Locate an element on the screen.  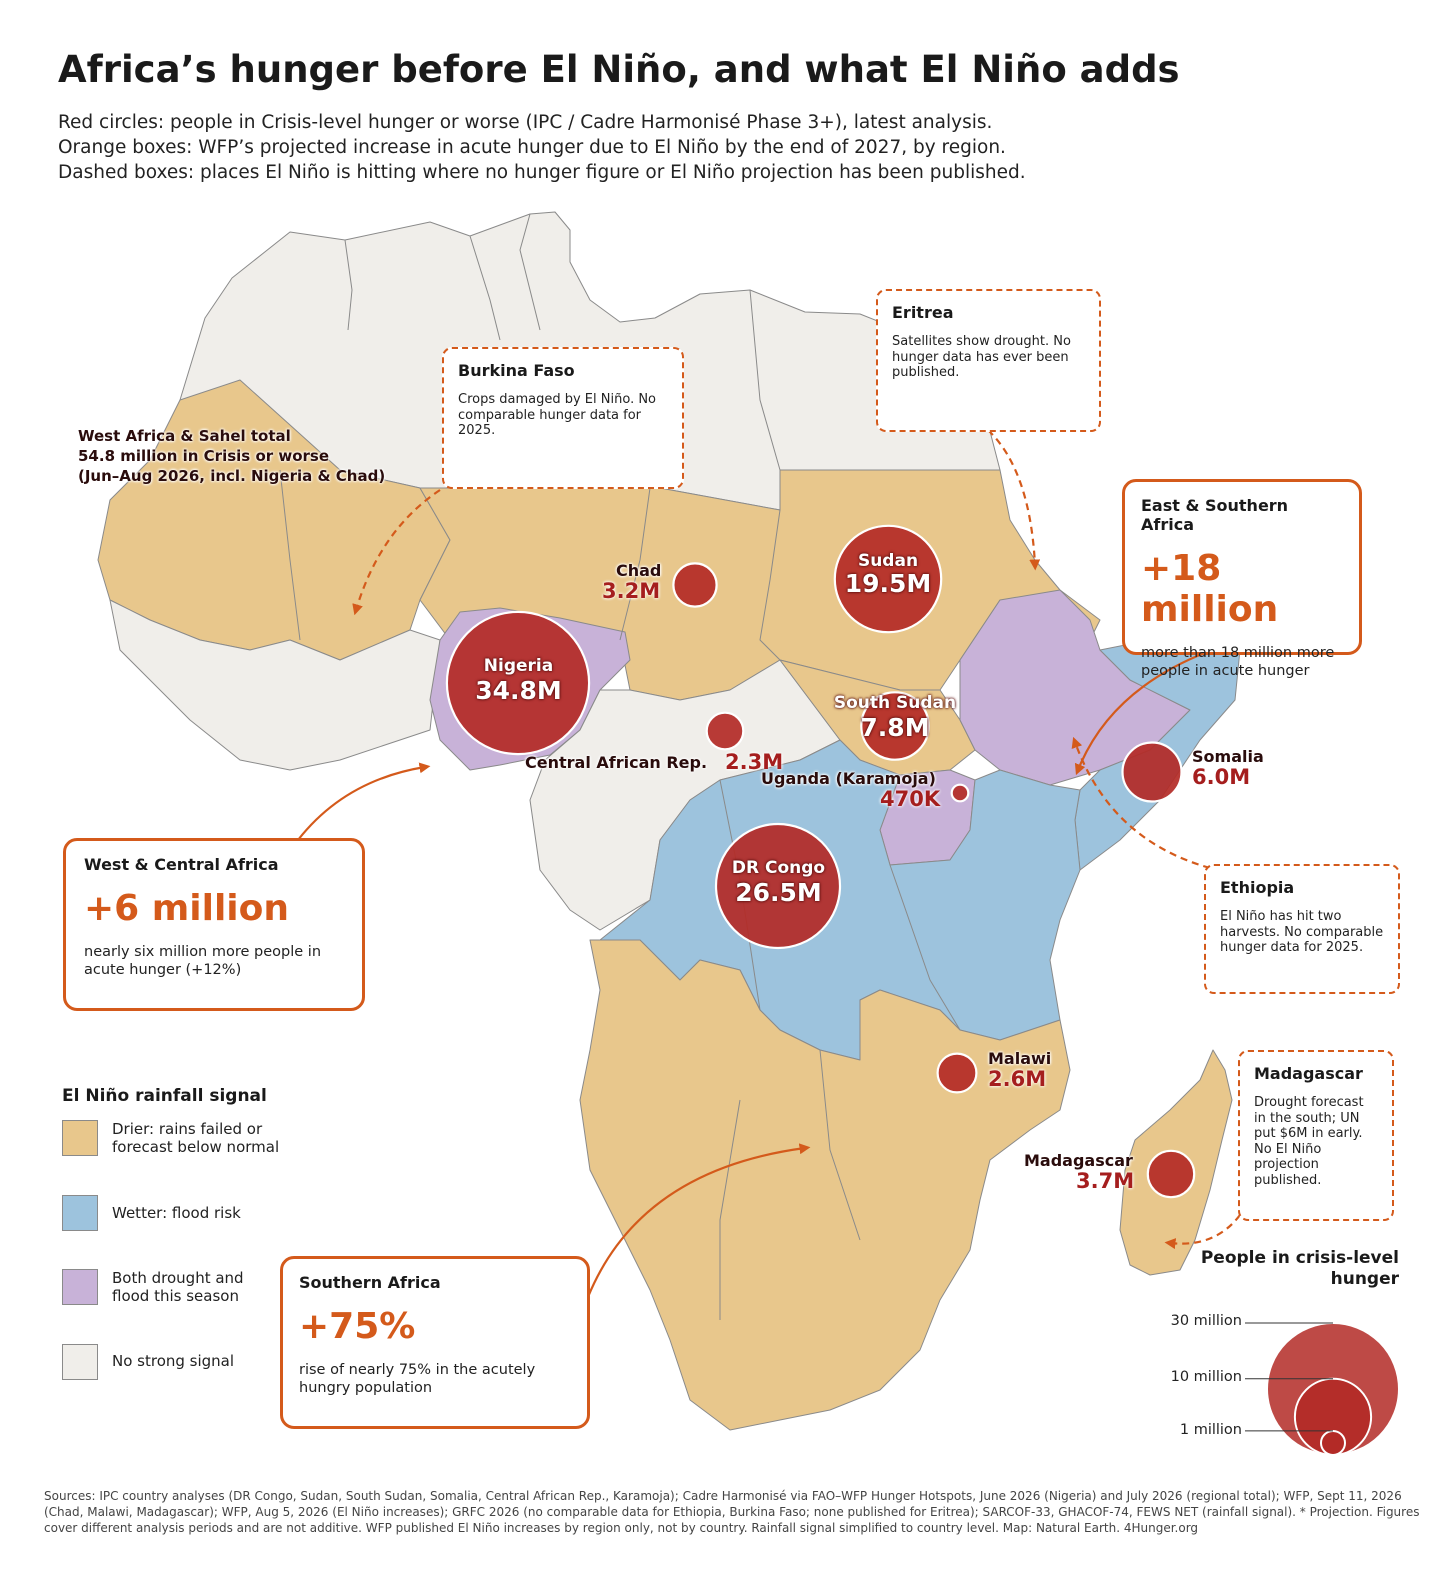
circle-somalia is located at coordinates (1152, 772).